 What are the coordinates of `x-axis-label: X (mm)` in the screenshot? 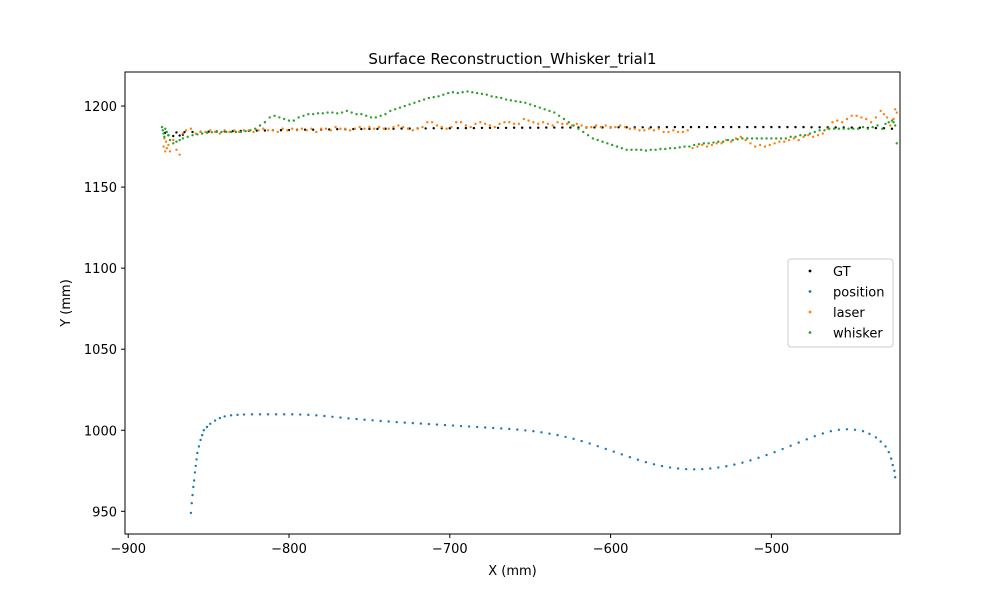 It's located at (512, 571).